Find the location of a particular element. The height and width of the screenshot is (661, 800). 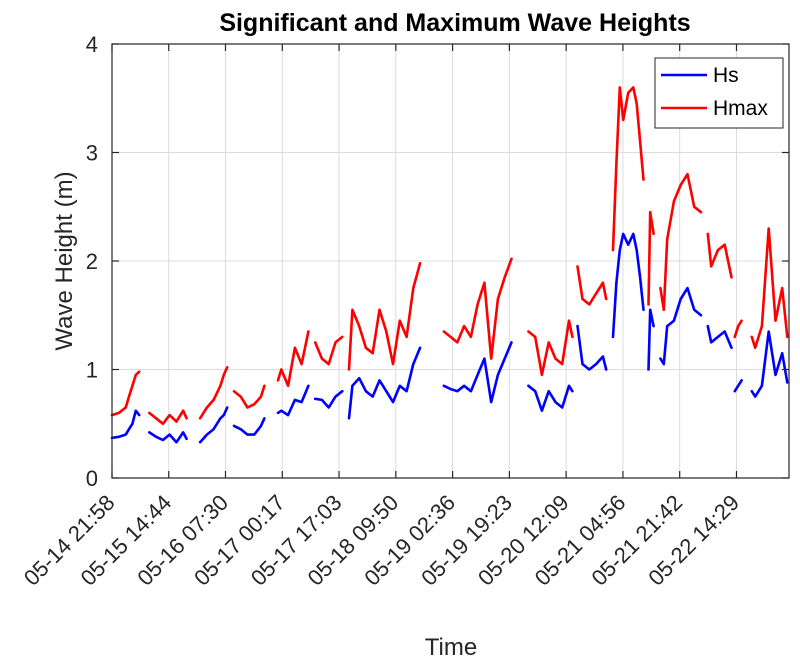

y-tick-label: 0 is located at coordinates (92, 478).